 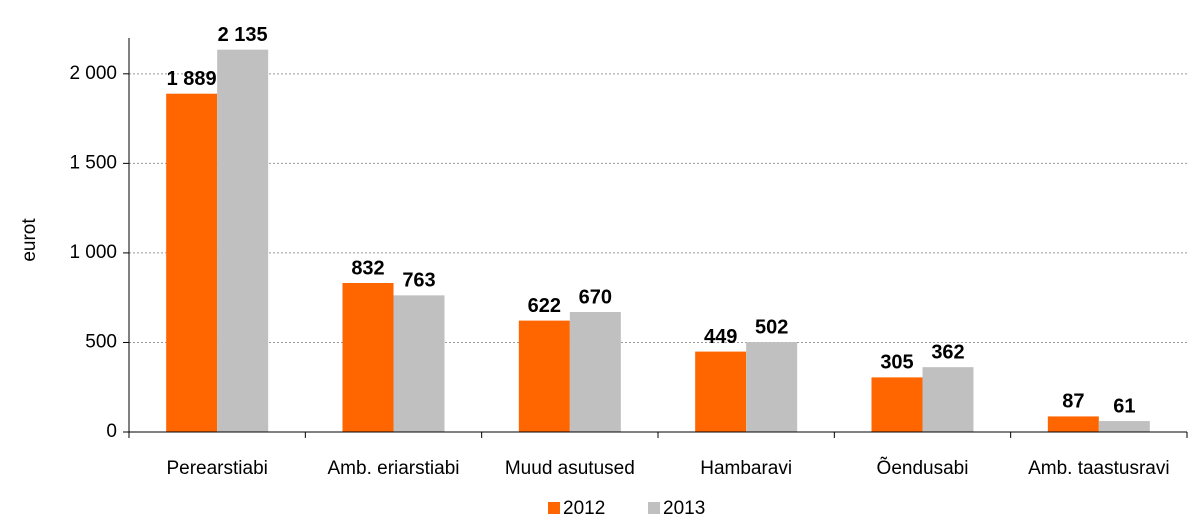 What do you see at coordinates (746, 468) in the screenshot?
I see `x-tick-label: Hambaravi` at bounding box center [746, 468].